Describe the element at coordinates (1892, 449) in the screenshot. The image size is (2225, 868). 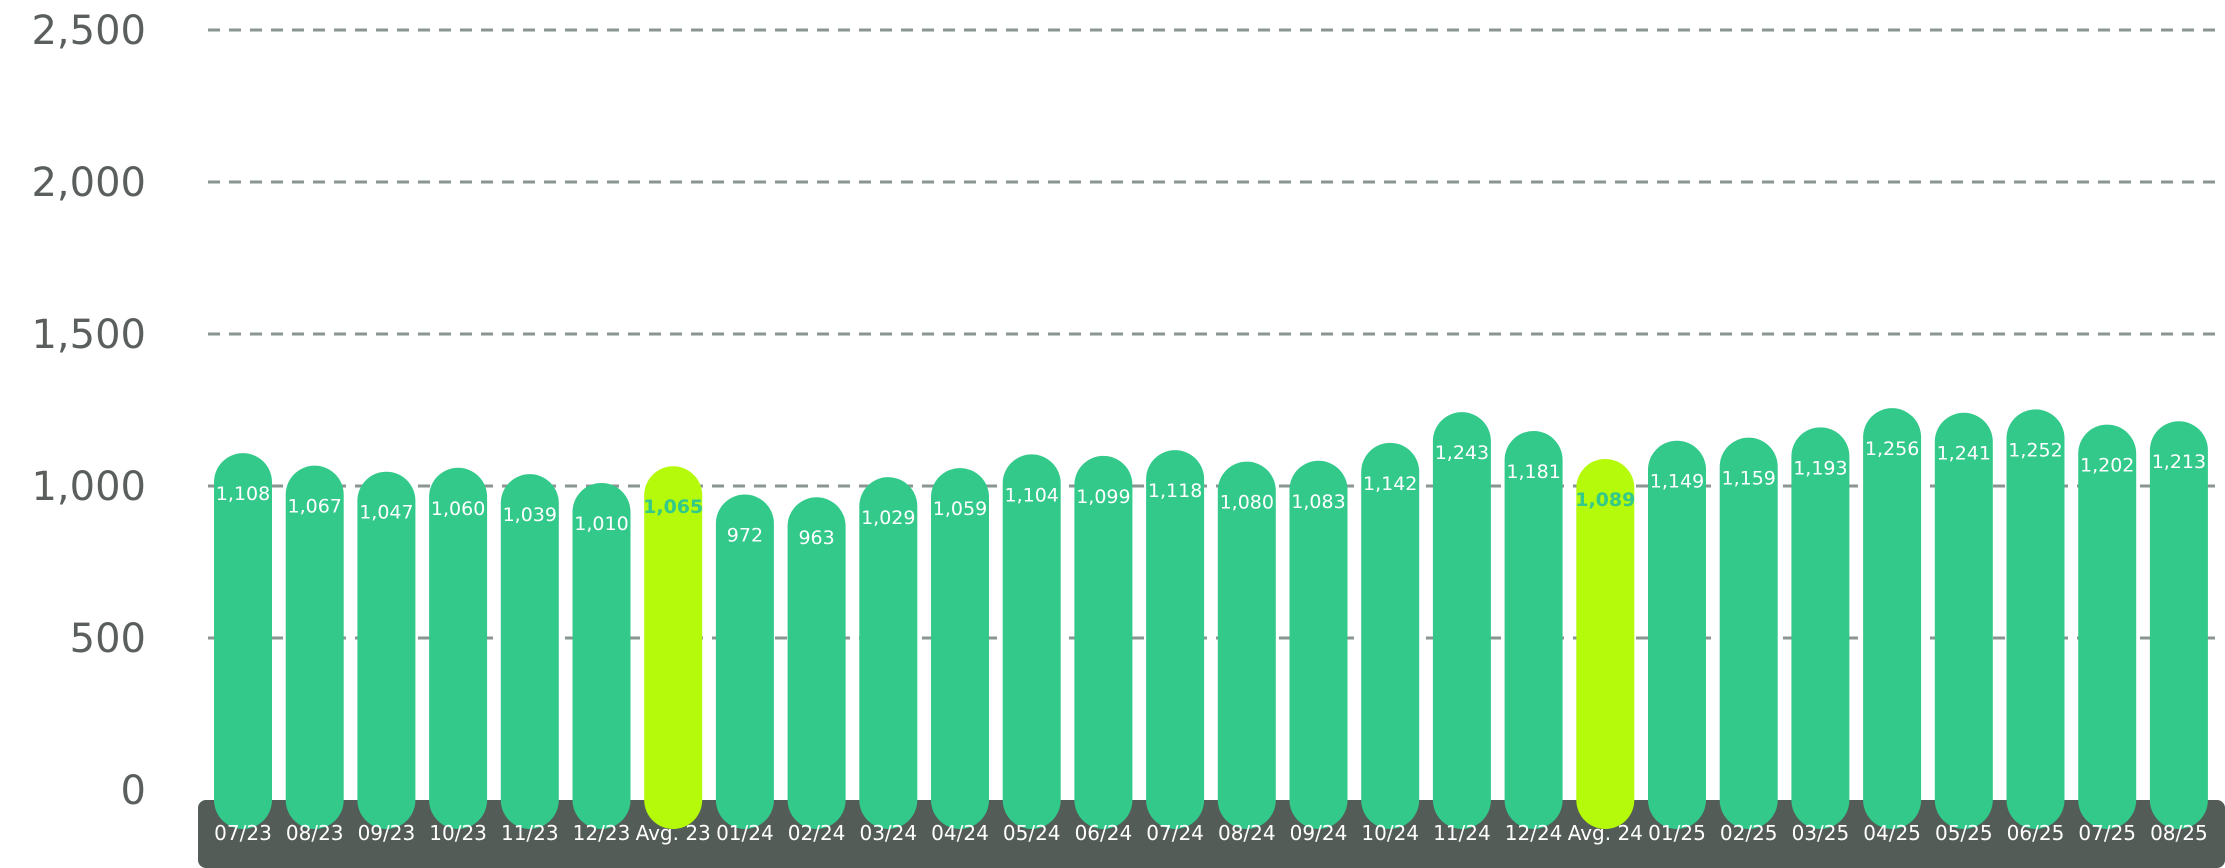
I see `bar-value-label: 1,256` at that location.